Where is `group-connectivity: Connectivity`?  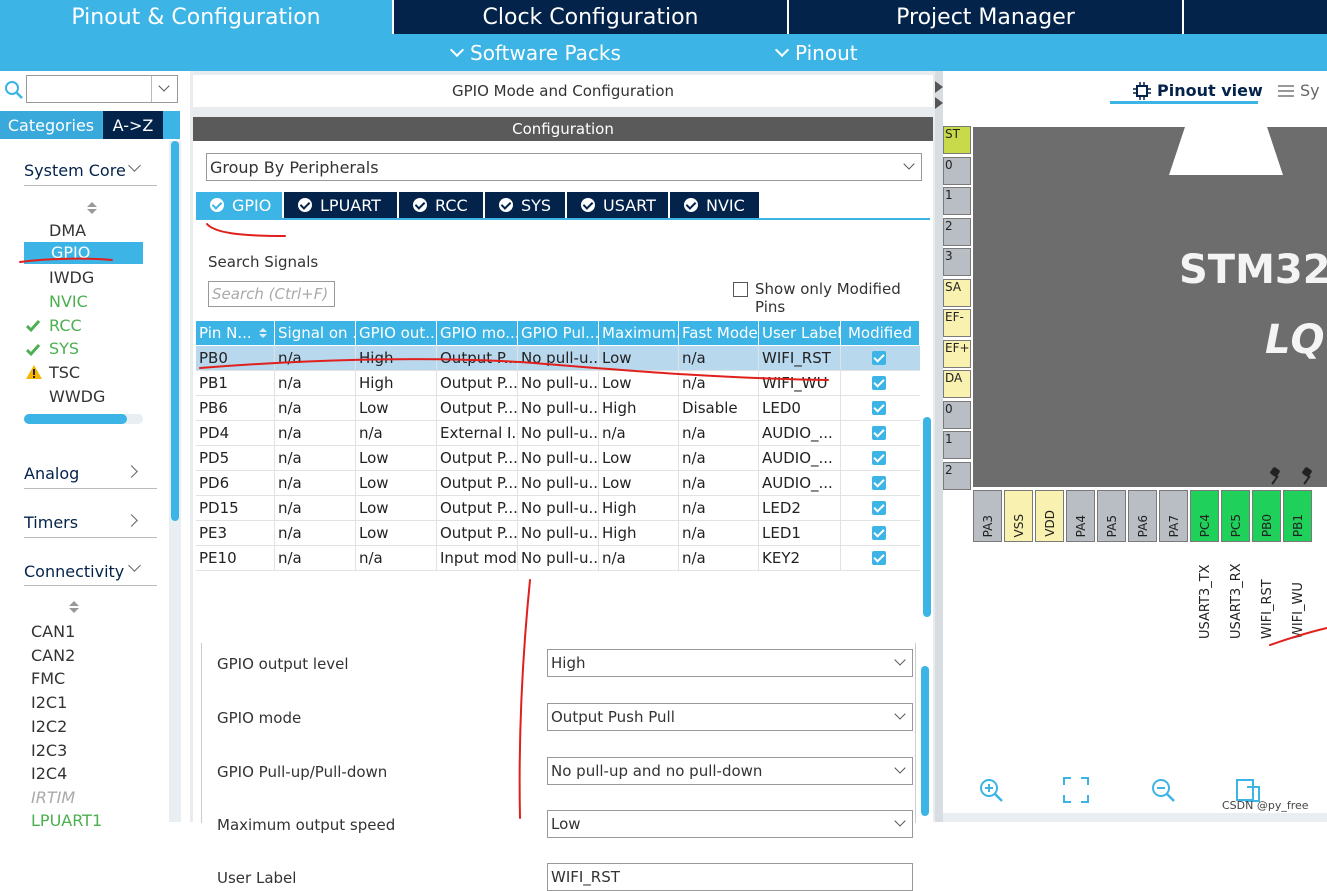 group-connectivity: Connectivity is located at coordinates (74, 571).